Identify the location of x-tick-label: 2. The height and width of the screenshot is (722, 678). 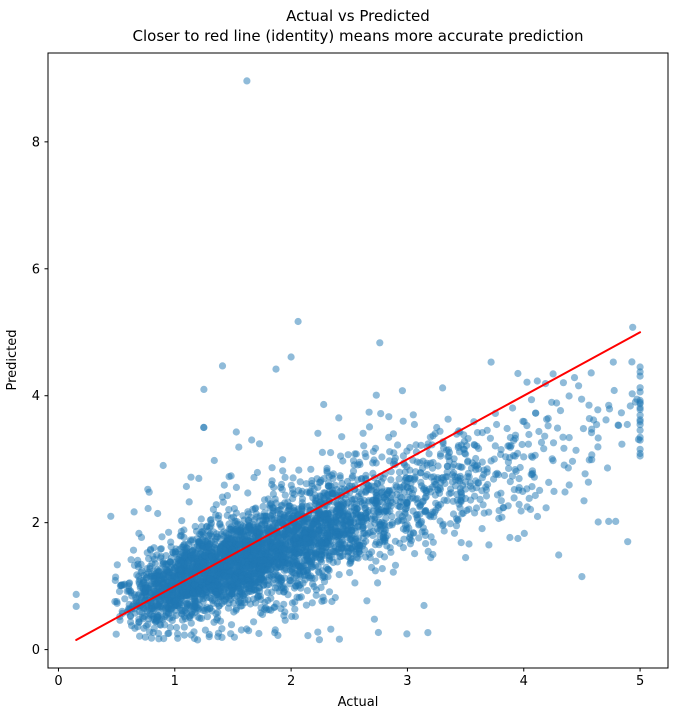
(291, 681).